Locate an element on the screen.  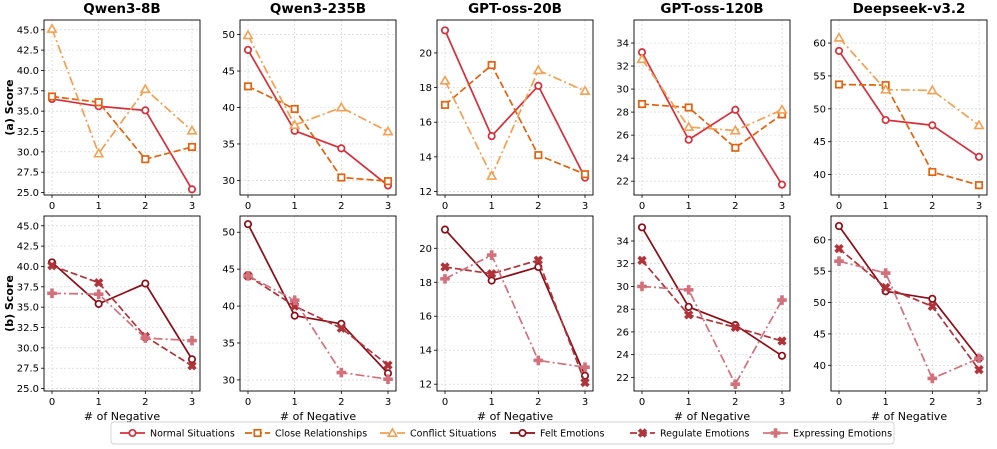
legend-item-felt-emotions: Felt Emotions is located at coordinates (557, 434).